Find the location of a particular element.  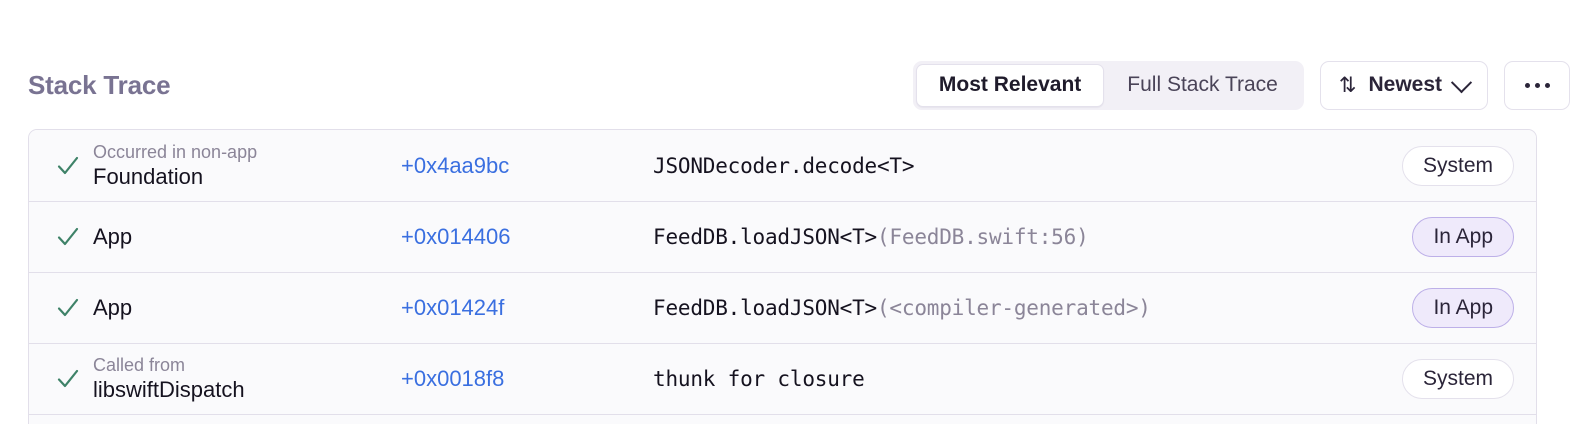

header-toolbar: Most Relevant Full Stack Trace ⇅ Newest is located at coordinates (1241, 85).